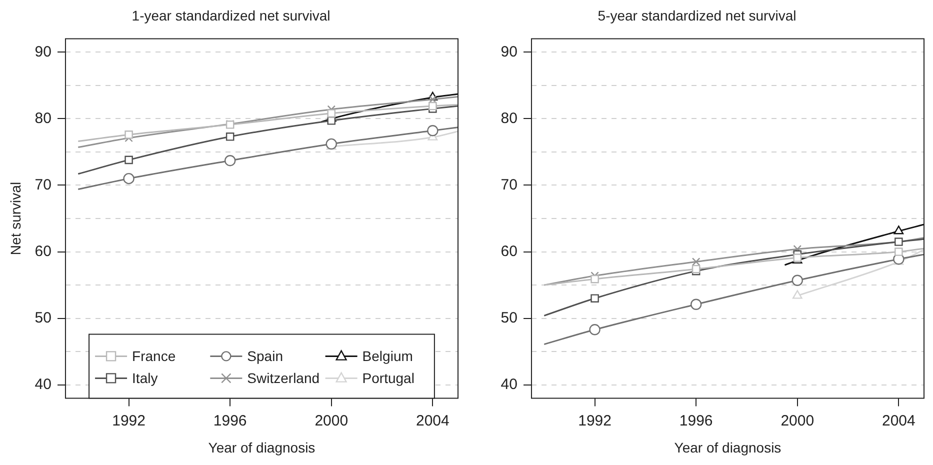 The height and width of the screenshot is (465, 933). Describe the element at coordinates (231, 15) in the screenshot. I see `chart-title: 1-year standardized net survival` at that location.